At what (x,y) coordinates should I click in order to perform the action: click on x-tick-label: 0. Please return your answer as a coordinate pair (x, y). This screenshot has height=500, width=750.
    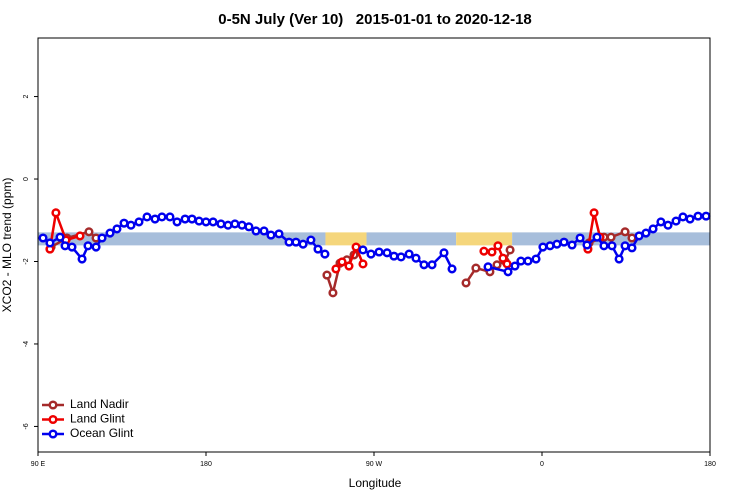
    Looking at the image, I should click on (542, 464).